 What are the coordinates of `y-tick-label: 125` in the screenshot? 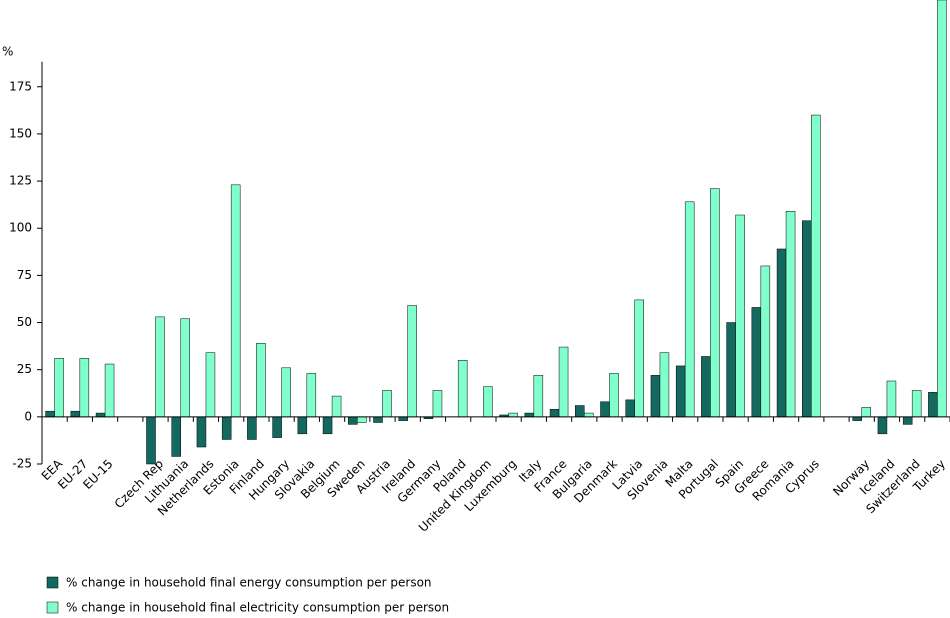 It's located at (20, 181).